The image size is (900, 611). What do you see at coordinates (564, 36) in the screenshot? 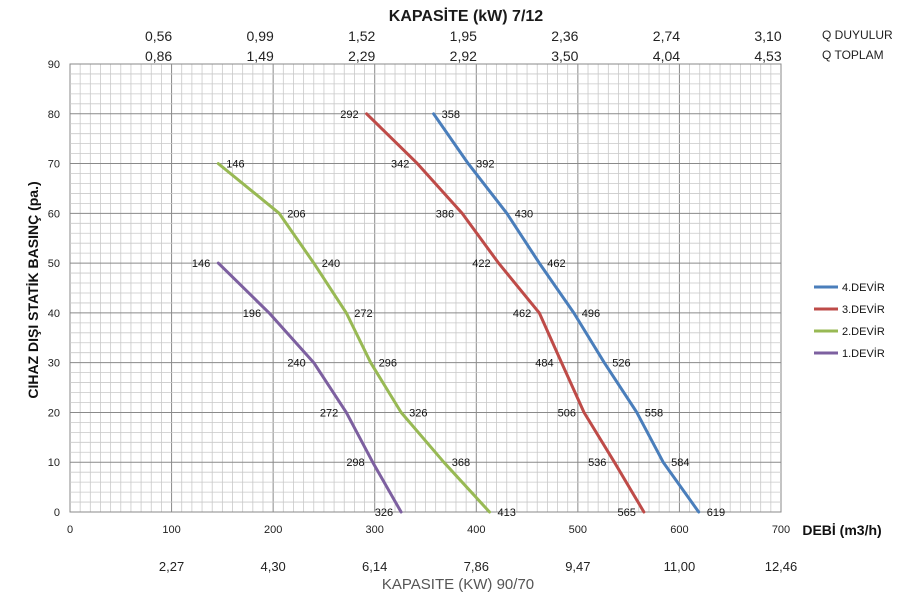
I see `top-axis-value: 2,36` at bounding box center [564, 36].